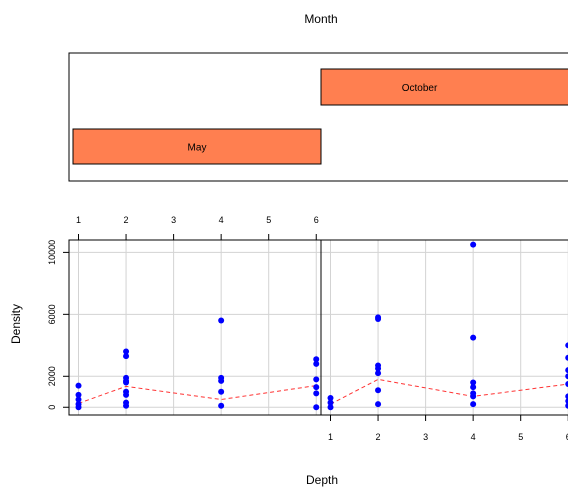 The height and width of the screenshot is (489, 568). Describe the element at coordinates (320, 19) in the screenshot. I see `chart-title: Month` at that location.